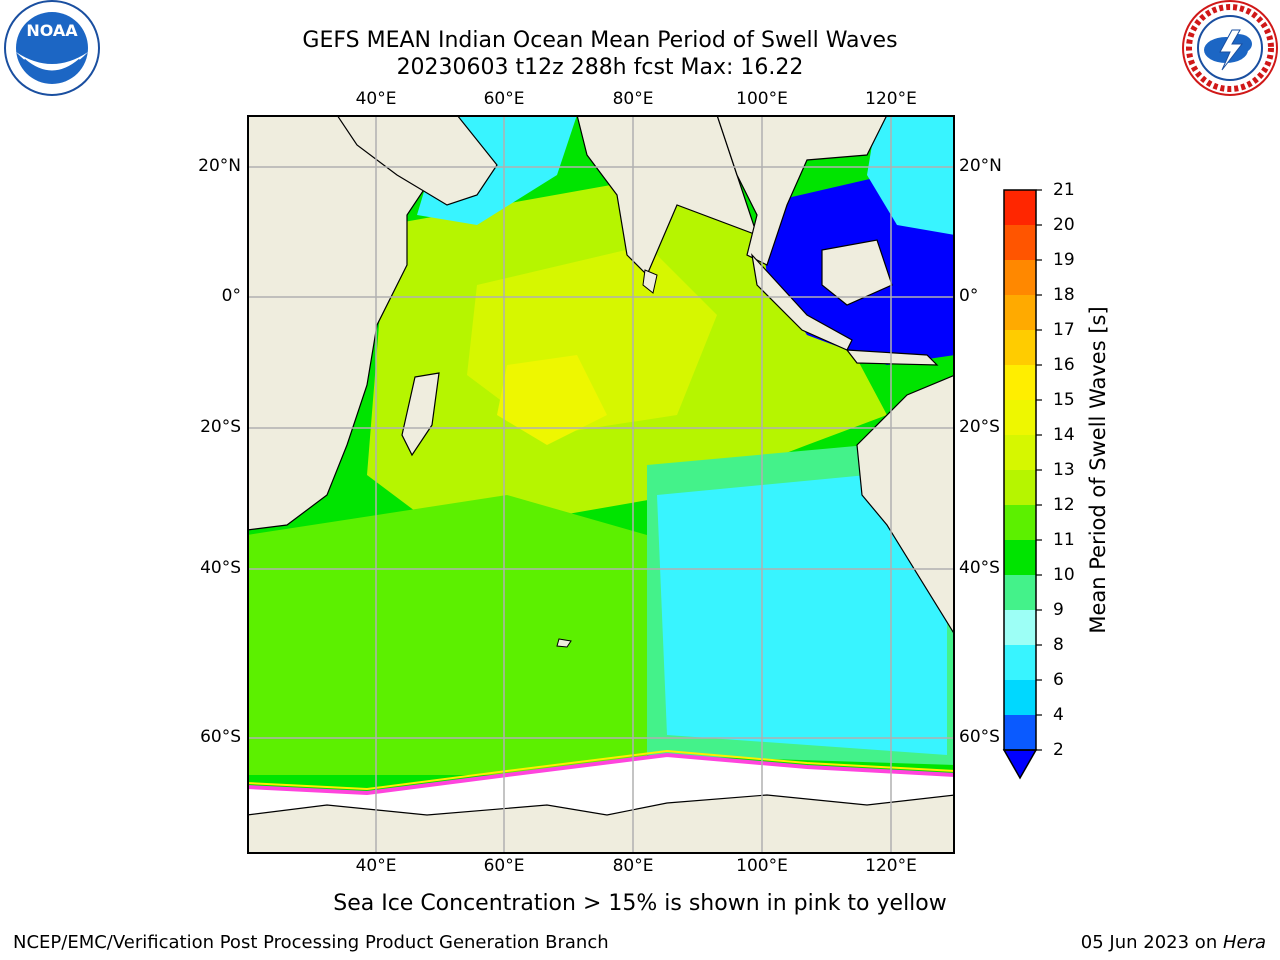 This screenshot has height=960, width=1280. What do you see at coordinates (1064, 190) in the screenshot?
I see `colorbar-tick-label: 21` at bounding box center [1064, 190].